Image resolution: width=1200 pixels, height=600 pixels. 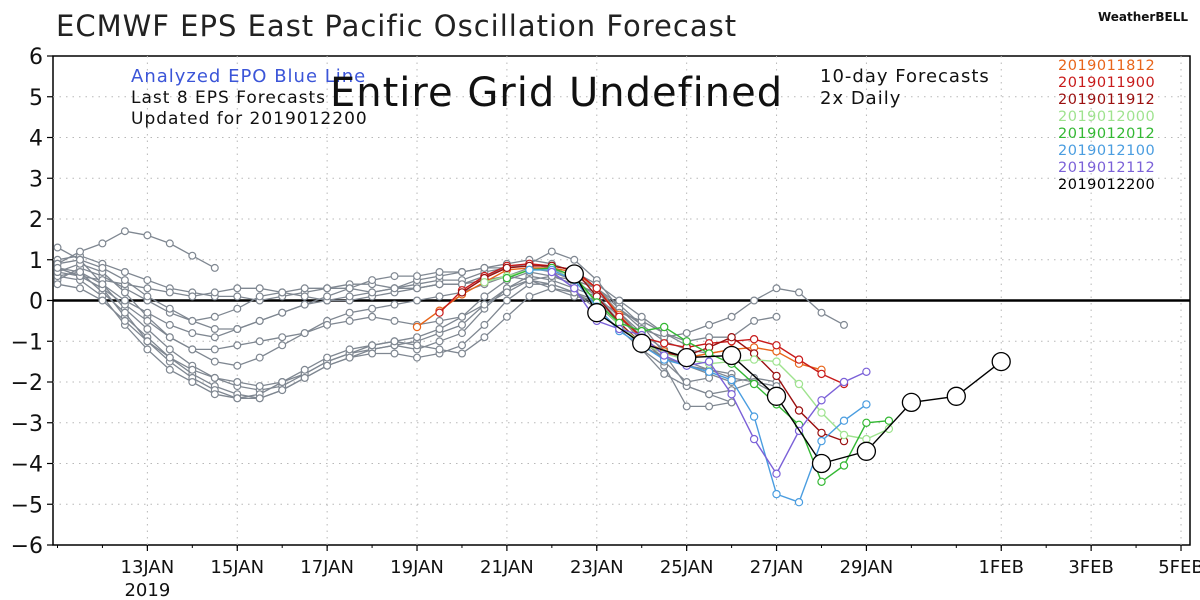 I want to click on x-tick-label: 21JAN, so click(x=507, y=567).